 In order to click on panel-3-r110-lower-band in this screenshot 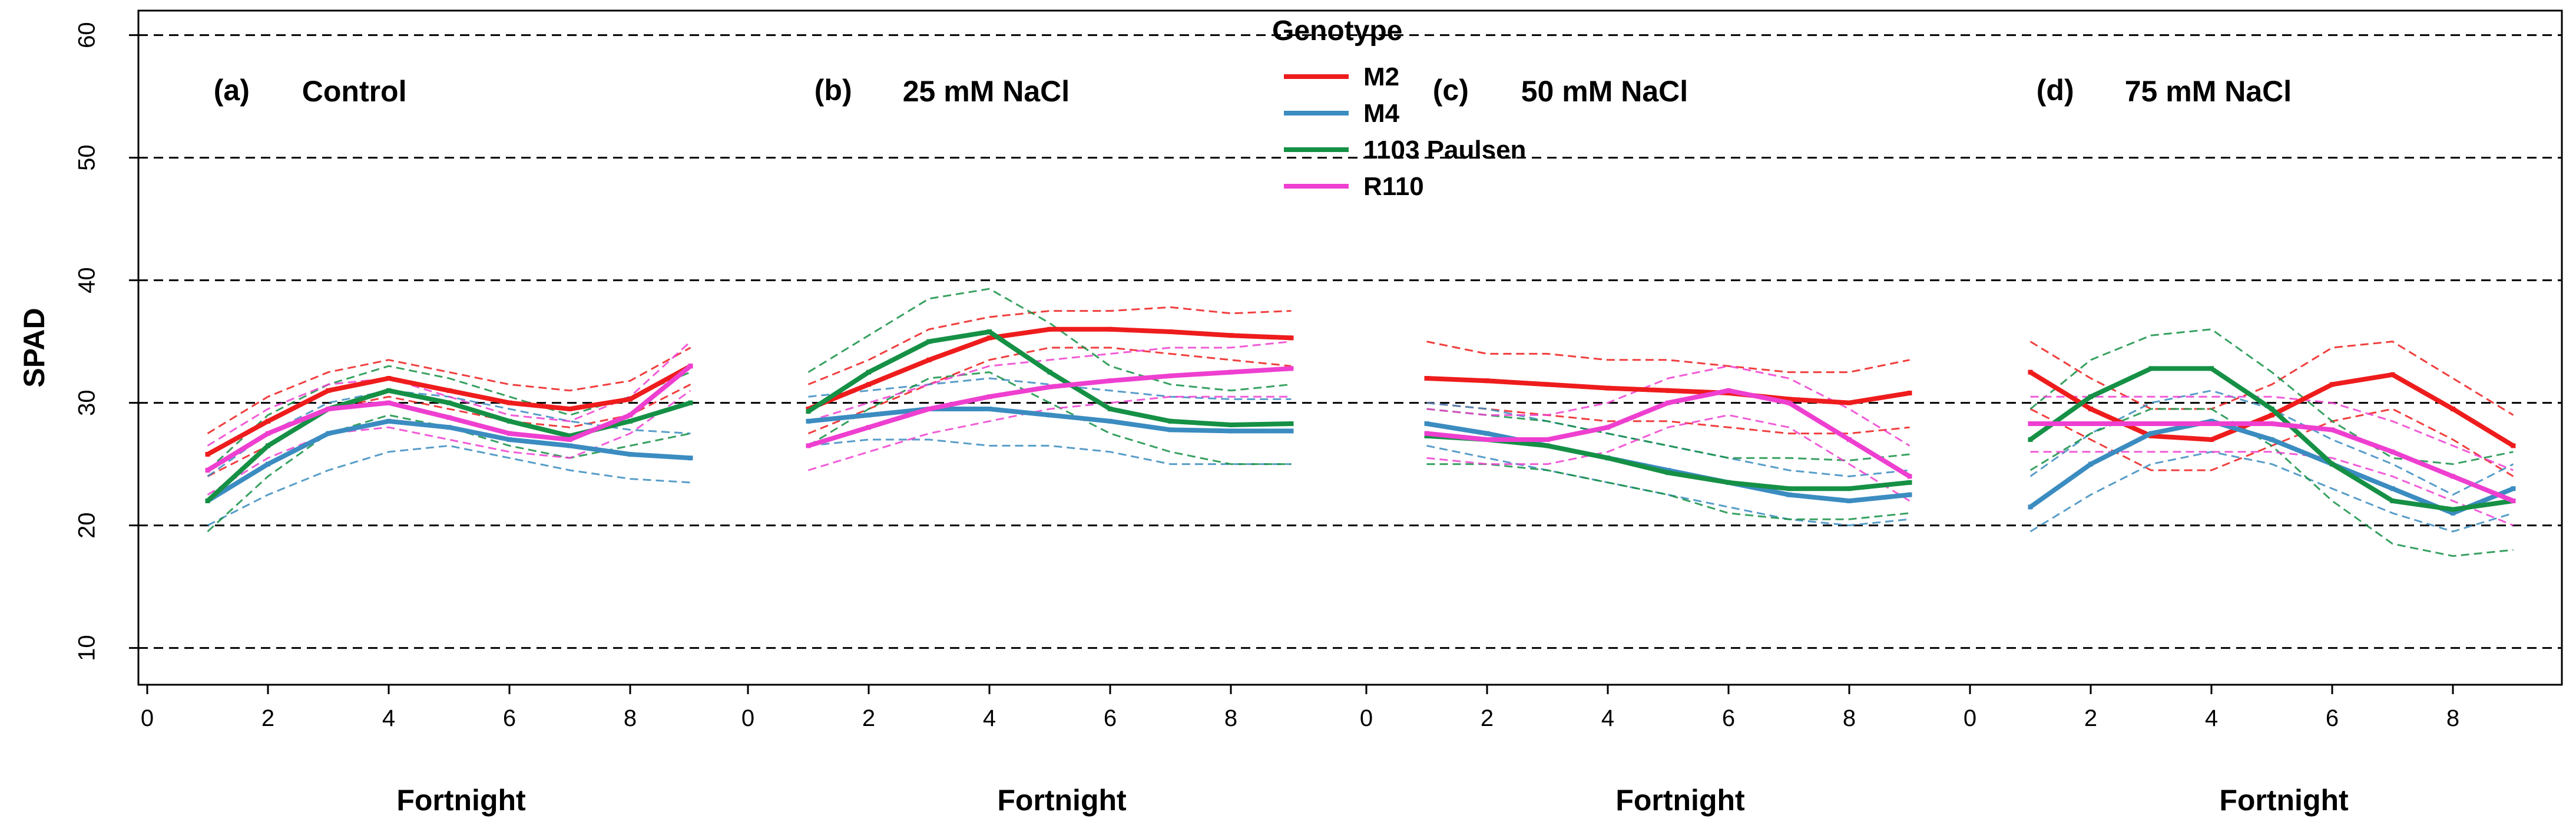, I will do `click(1668, 458)`.